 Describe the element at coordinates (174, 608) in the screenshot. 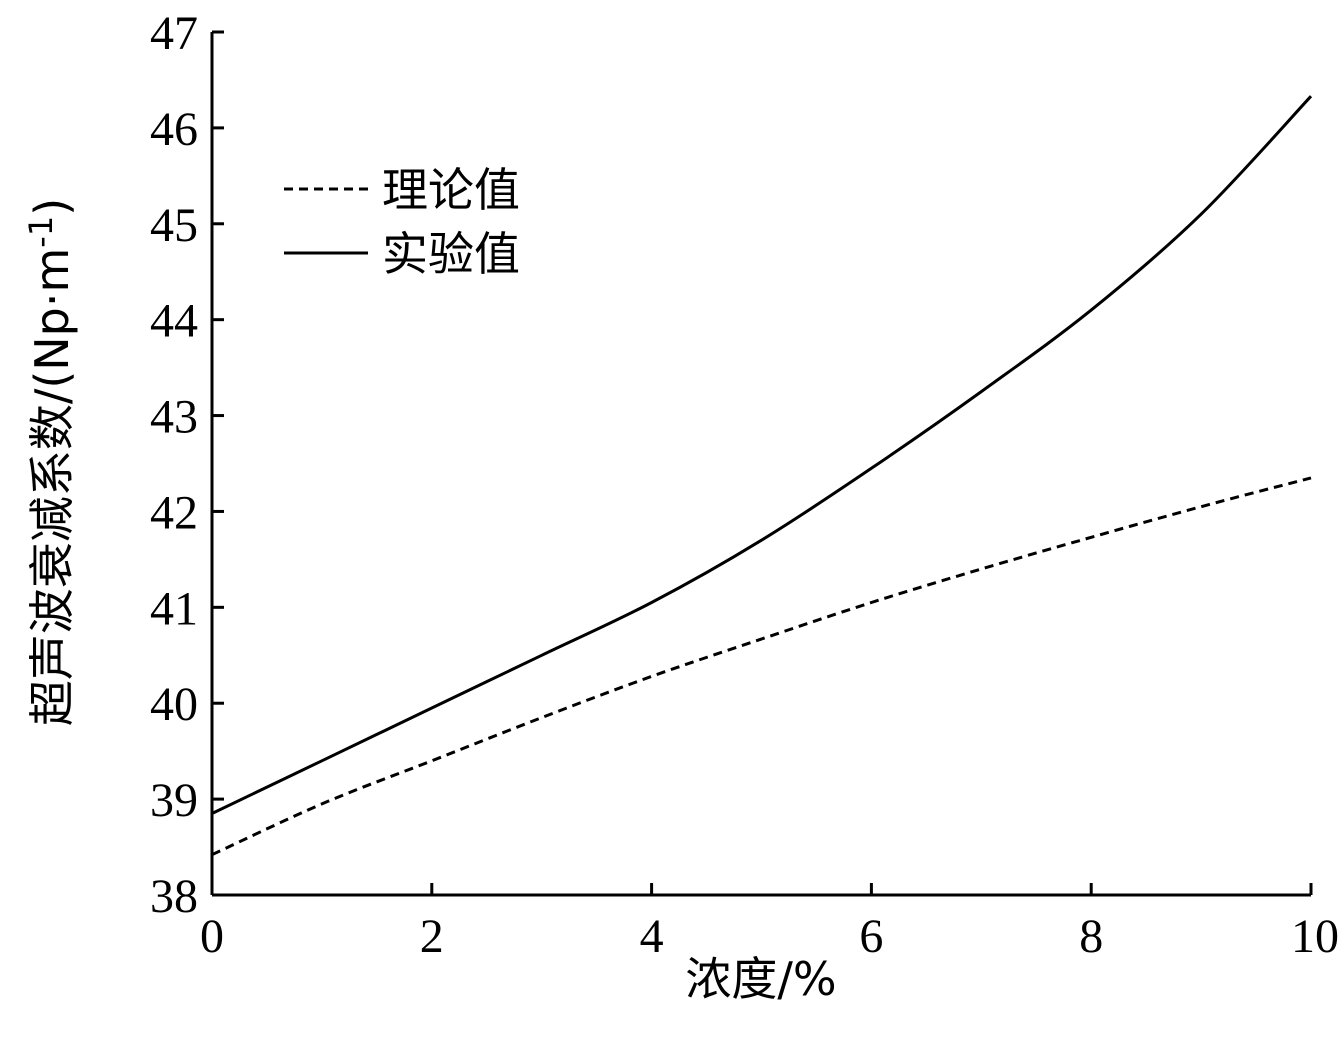

I see `y-tick-label: 41` at that location.